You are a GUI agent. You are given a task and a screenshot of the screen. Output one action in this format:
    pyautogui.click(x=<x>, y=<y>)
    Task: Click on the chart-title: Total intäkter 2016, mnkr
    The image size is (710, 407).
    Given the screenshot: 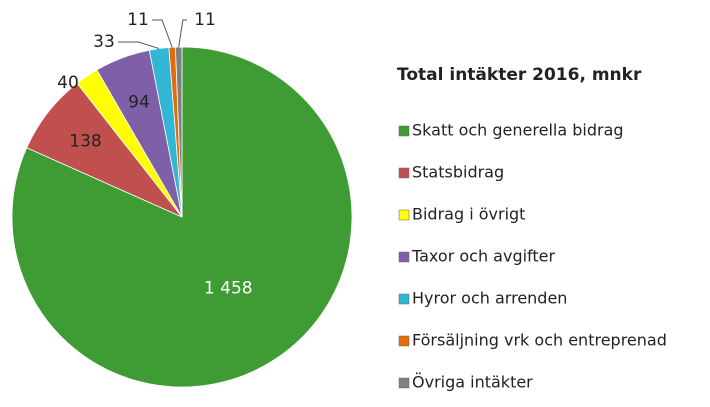 What is the action you would take?
    pyautogui.click(x=519, y=75)
    